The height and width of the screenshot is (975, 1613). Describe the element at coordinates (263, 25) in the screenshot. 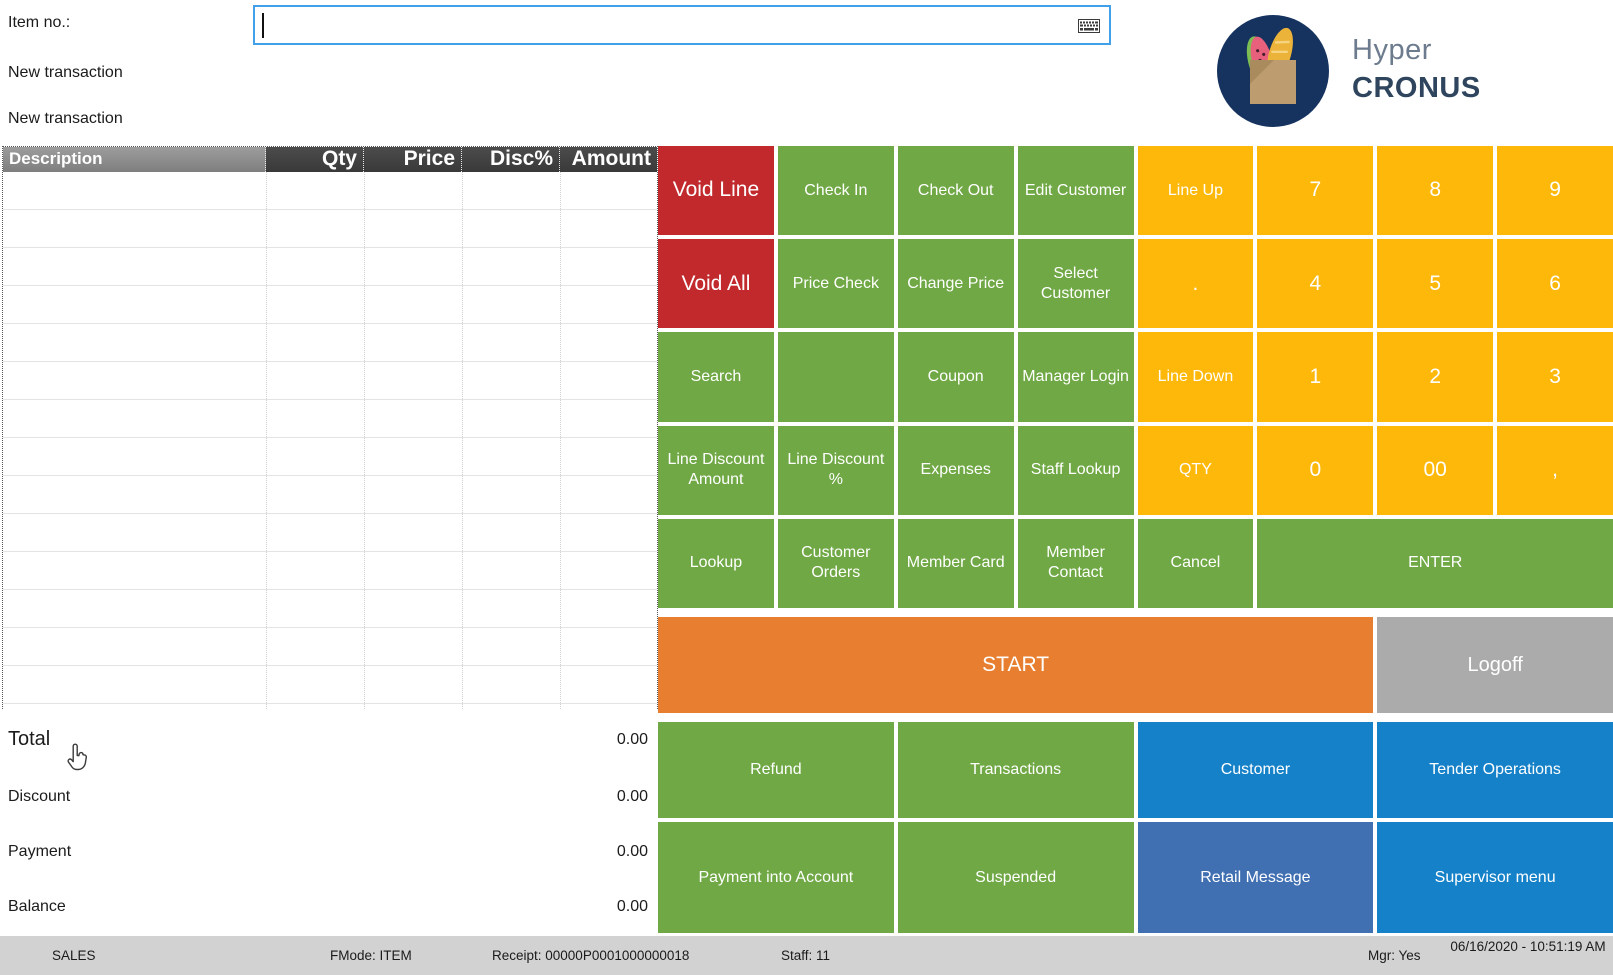

I see `text-caret` at that location.